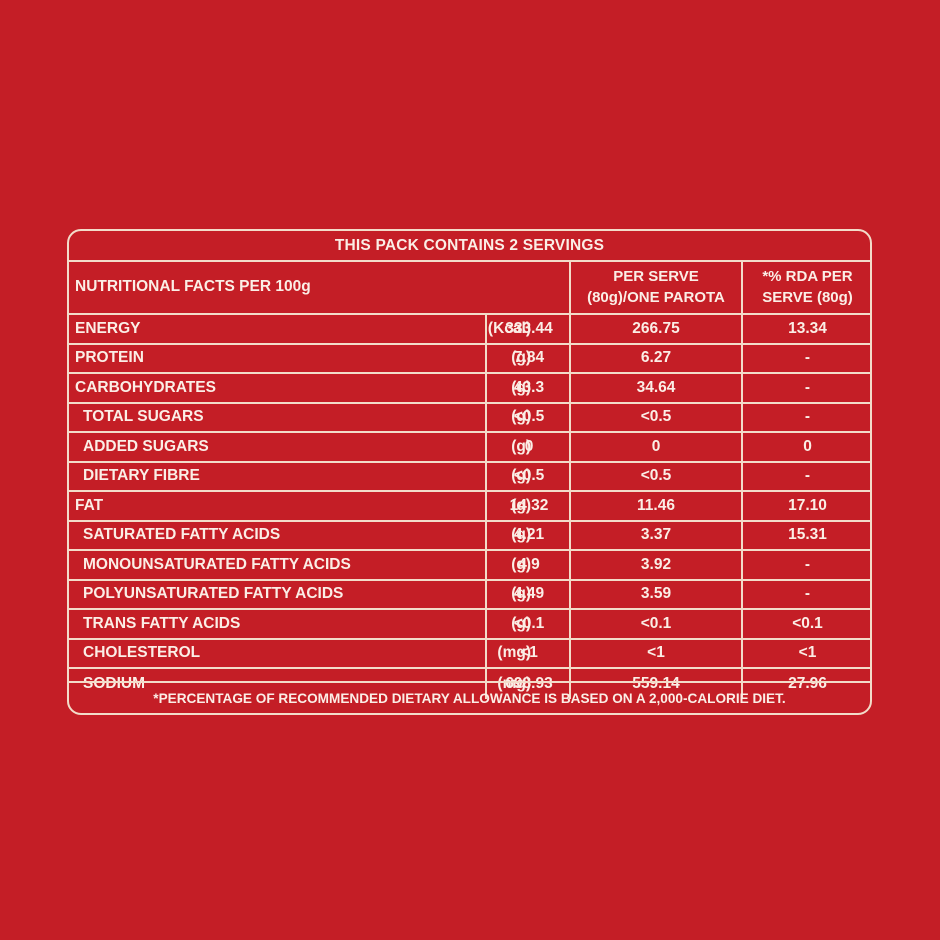 The height and width of the screenshot is (940, 940). I want to click on value-per-serve: 266.75, so click(655, 329).